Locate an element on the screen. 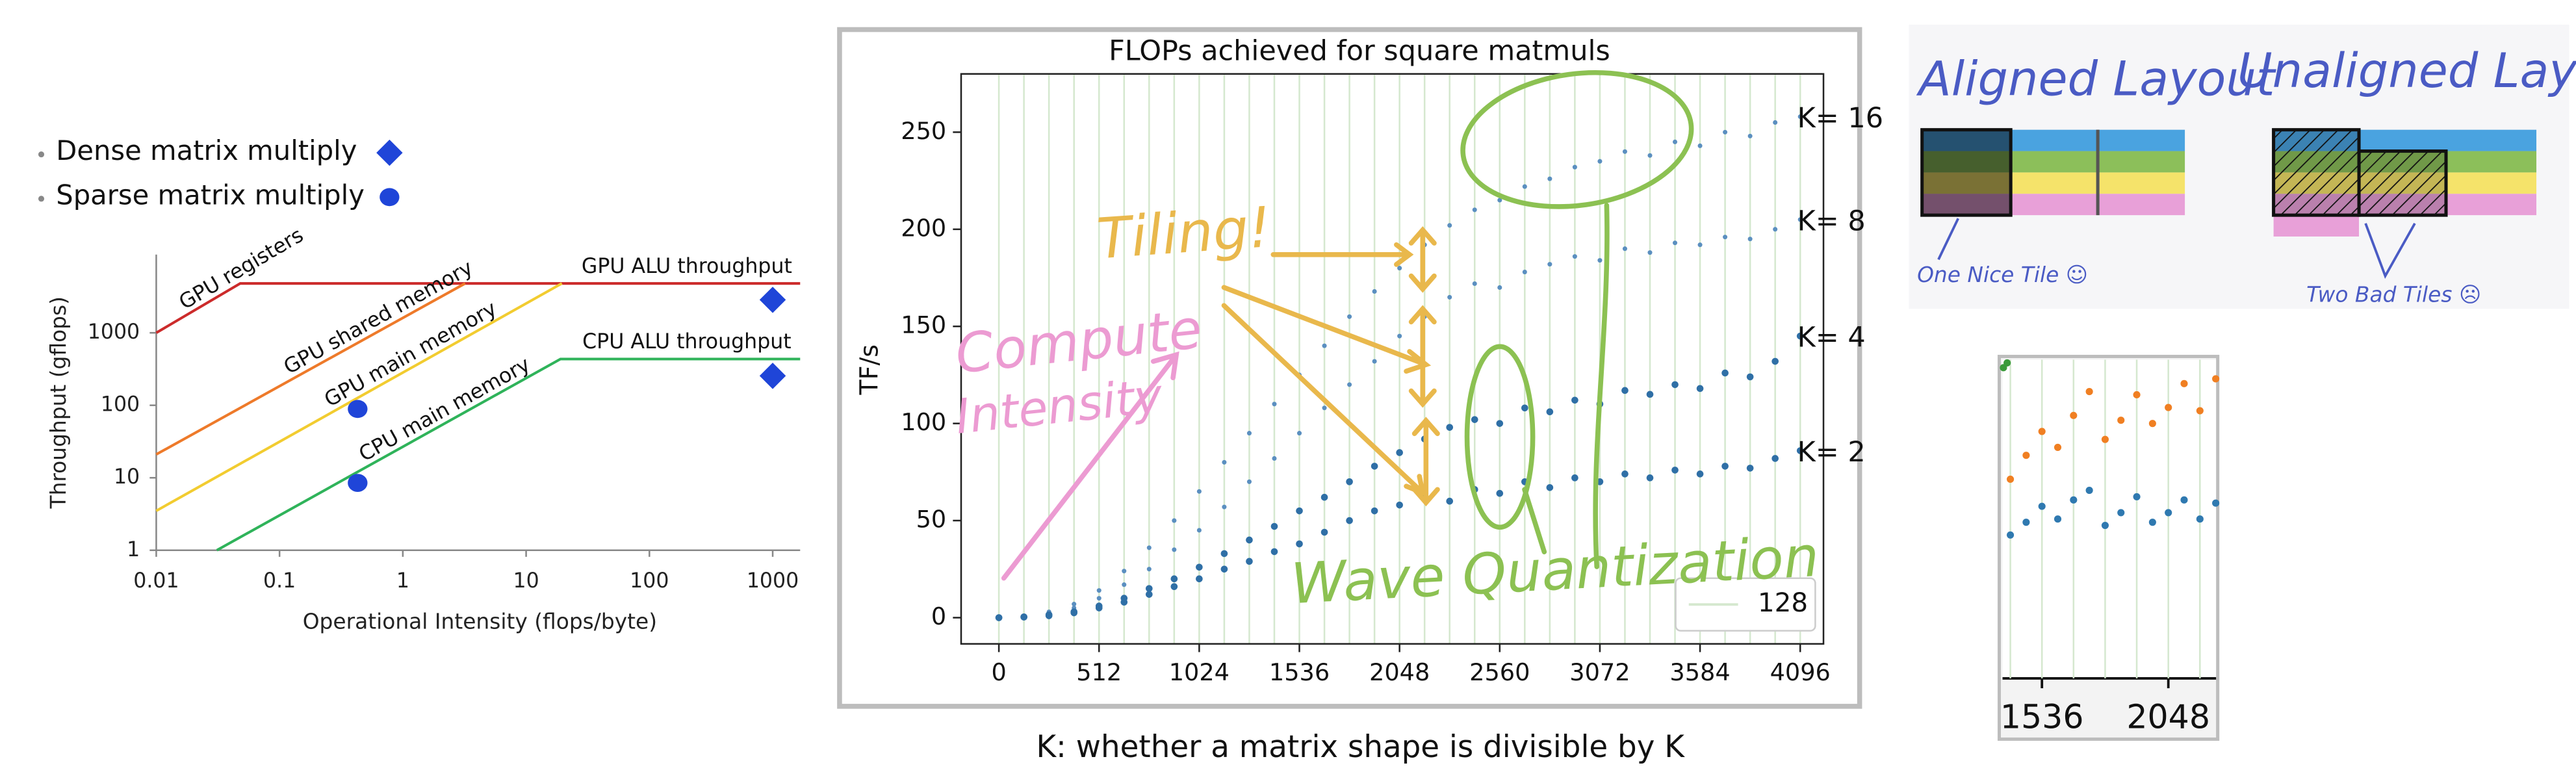 The height and width of the screenshot is (772, 2576). y-tick-label: 200 is located at coordinates (923, 228).